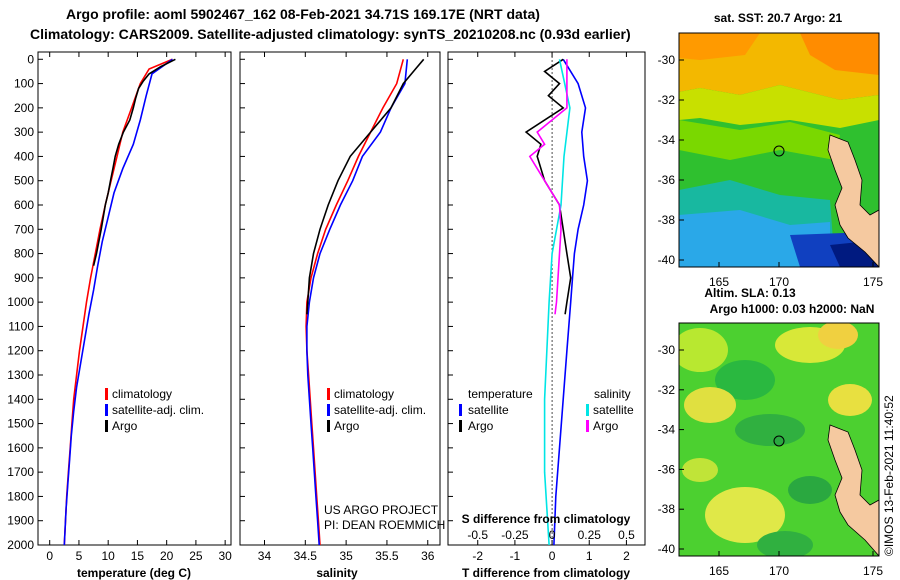 The image size is (900, 580). What do you see at coordinates (606, 426) in the screenshot?
I see `legend-s-argo-label: Argo` at bounding box center [606, 426].